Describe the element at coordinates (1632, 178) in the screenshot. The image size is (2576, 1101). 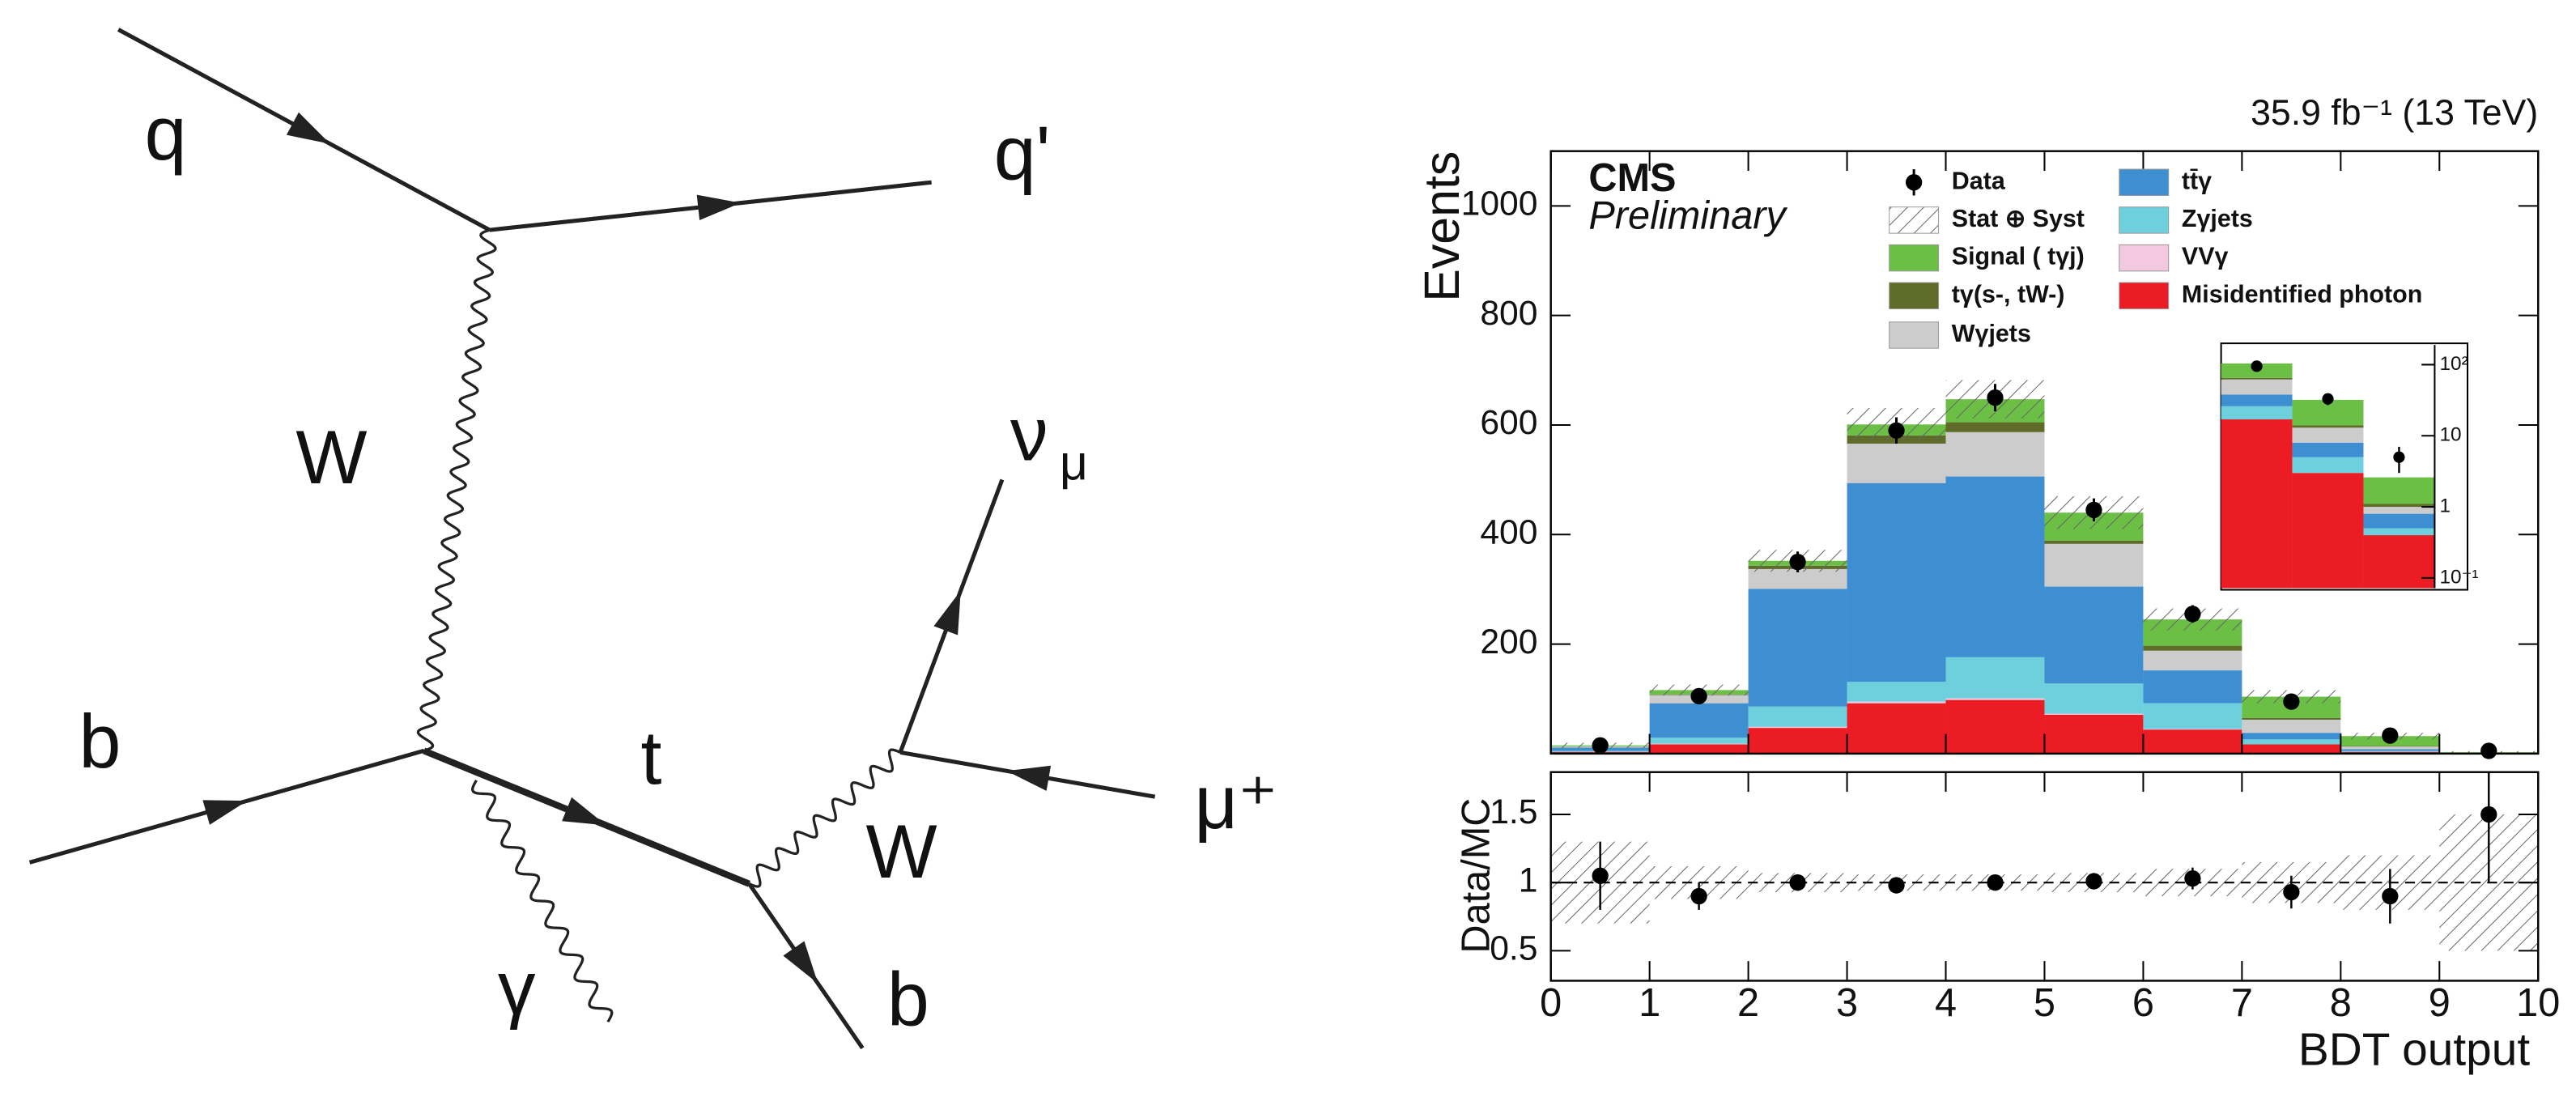
I see `experiment-label: CMS` at that location.